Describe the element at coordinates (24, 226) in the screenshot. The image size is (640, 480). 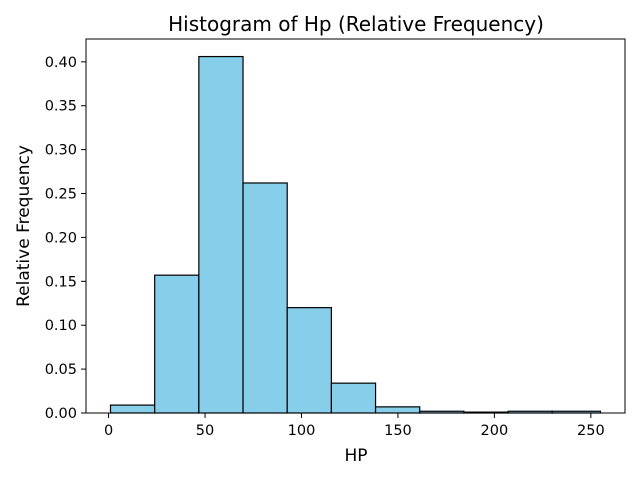
I see `y-axis-label: Relative Frequency` at that location.